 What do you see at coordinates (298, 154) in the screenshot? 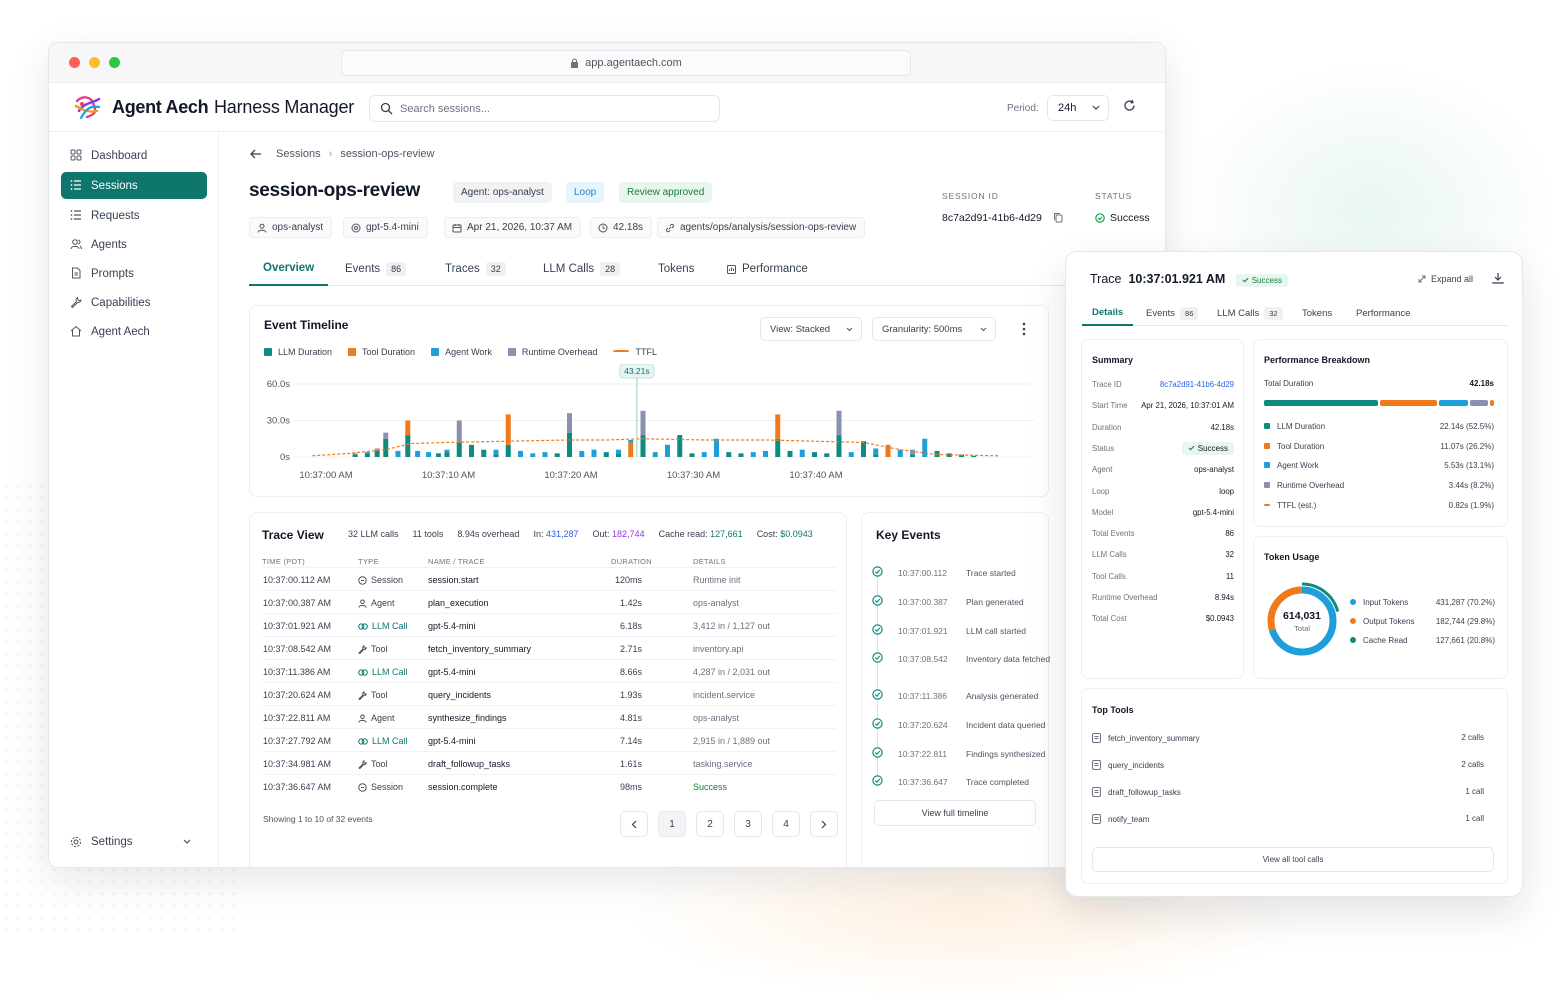
I see `breadcrumb-sessions-link: Sessions` at bounding box center [298, 154].